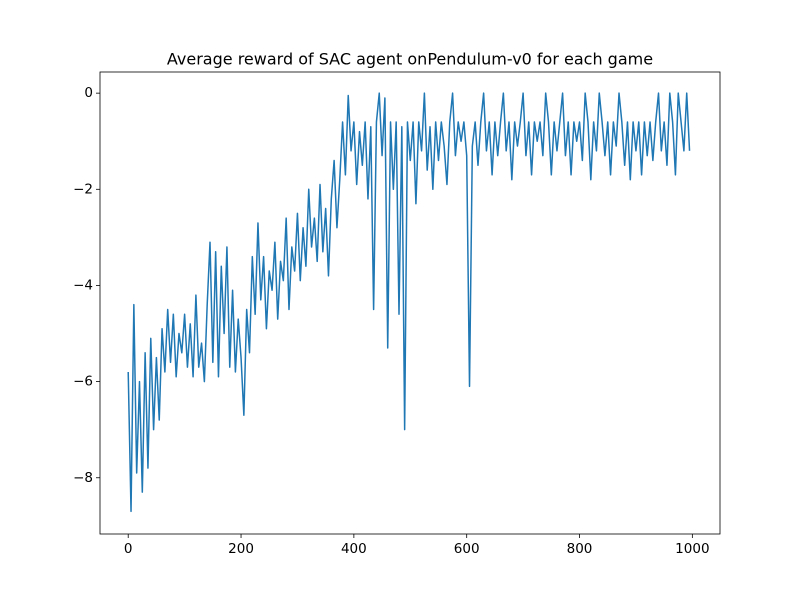 This screenshot has height=600, width=800. What do you see at coordinates (88, 93) in the screenshot?
I see `y-tick-label: 0` at bounding box center [88, 93].